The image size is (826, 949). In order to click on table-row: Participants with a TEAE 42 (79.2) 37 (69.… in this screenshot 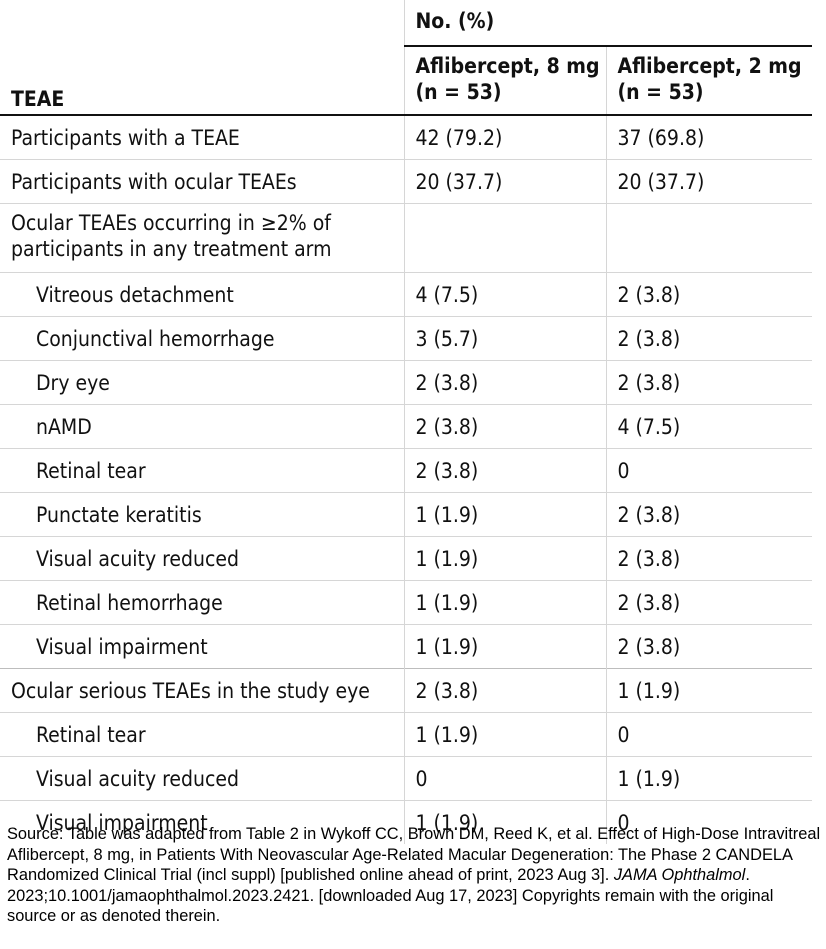, I will do `click(406, 137)`.